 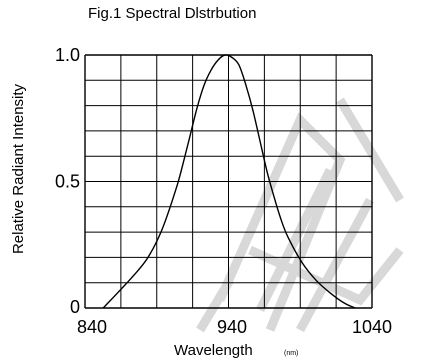 What do you see at coordinates (75, 307) in the screenshot?
I see `y-tick-label: 0` at bounding box center [75, 307].